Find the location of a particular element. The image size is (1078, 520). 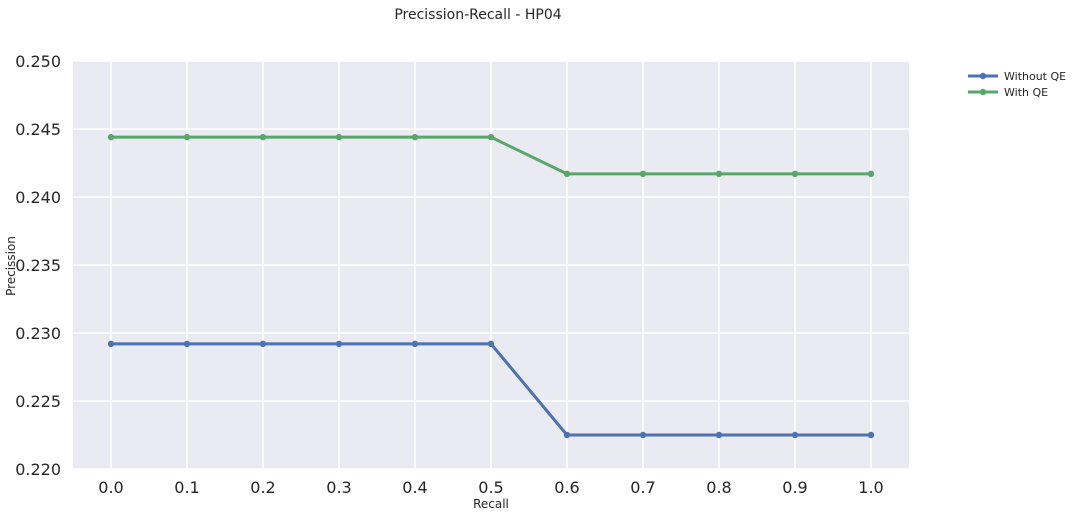

legend-label: With QE is located at coordinates (1026, 92).